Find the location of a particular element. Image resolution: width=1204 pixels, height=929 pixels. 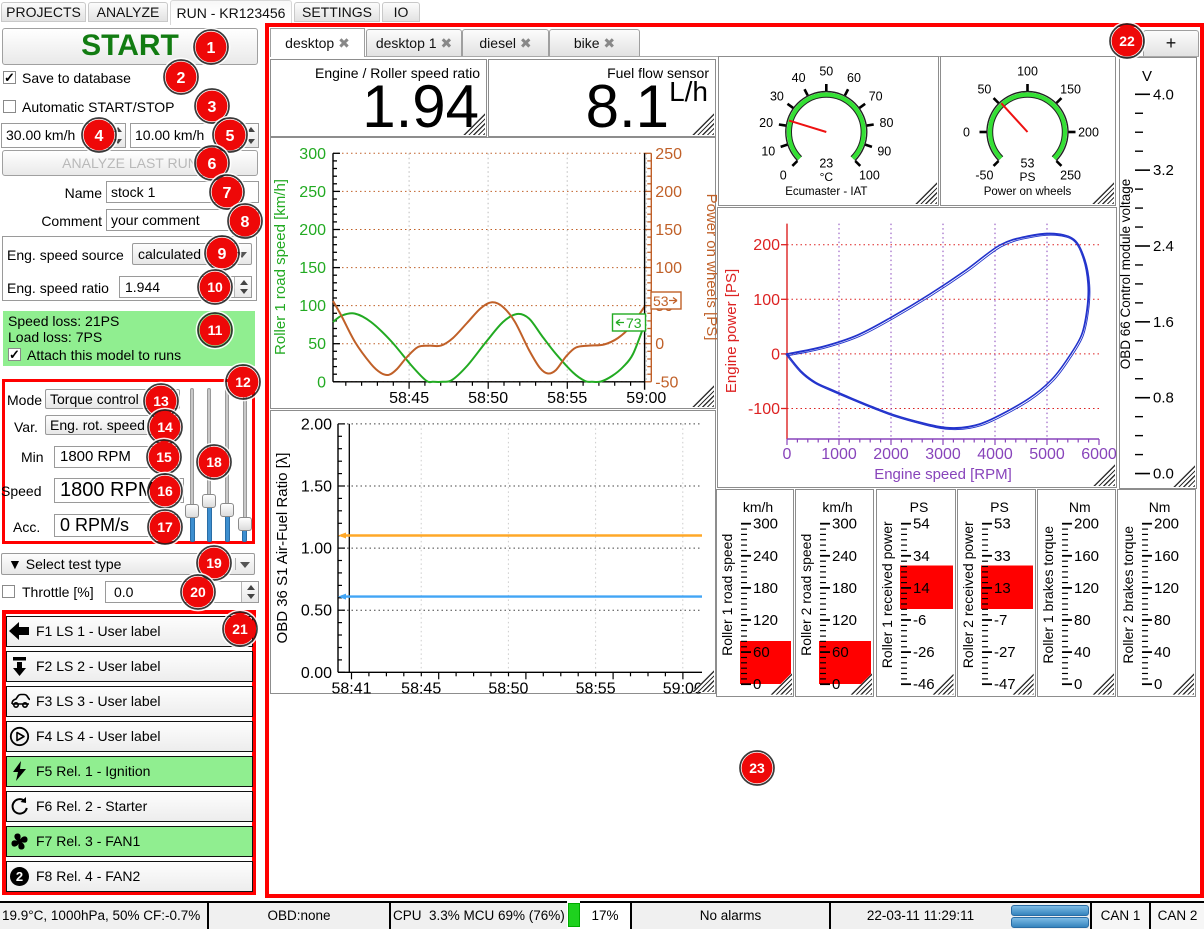

svg-text: 73 is located at coordinates (634, 323).